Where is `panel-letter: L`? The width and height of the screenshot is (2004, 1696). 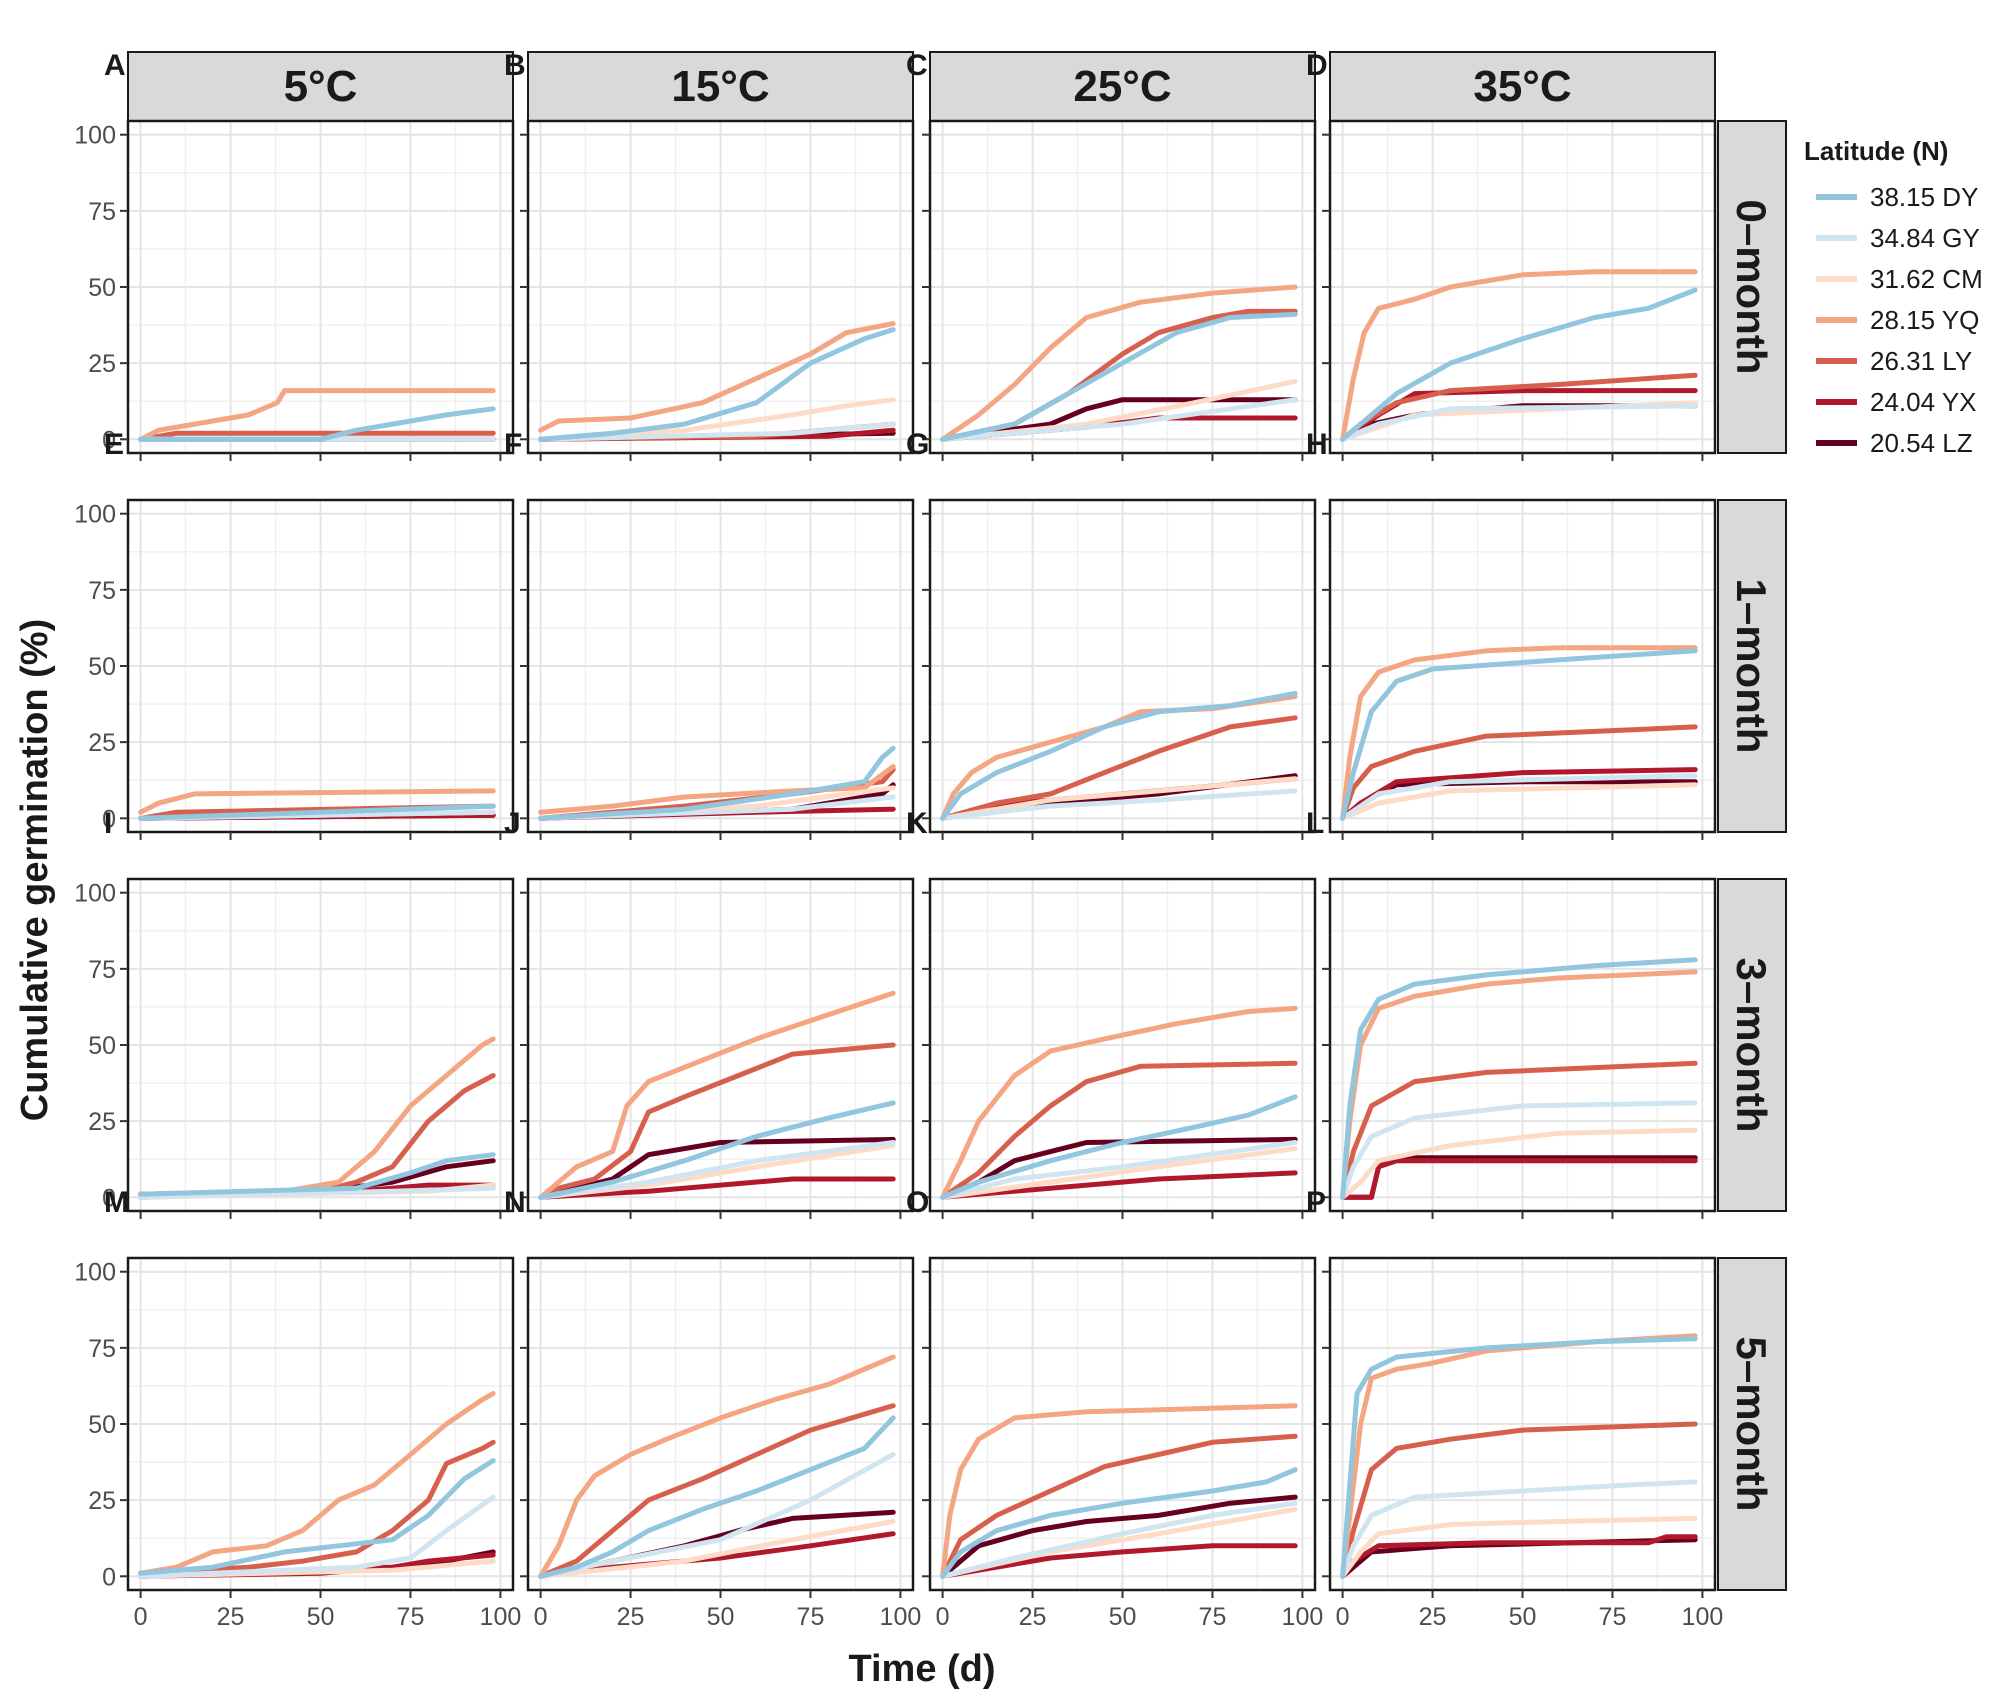 panel-letter: L is located at coordinates (1315, 823).